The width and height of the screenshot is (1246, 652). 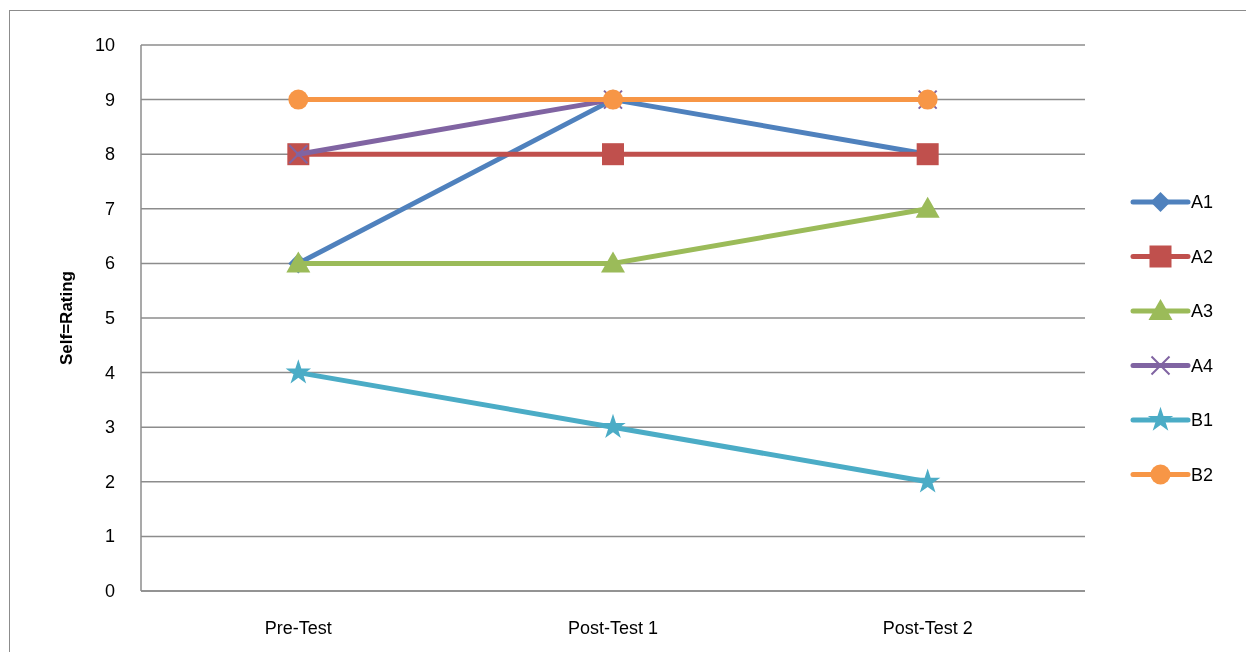 What do you see at coordinates (298, 628) in the screenshot?
I see `x-tick-label: Pre-Test` at bounding box center [298, 628].